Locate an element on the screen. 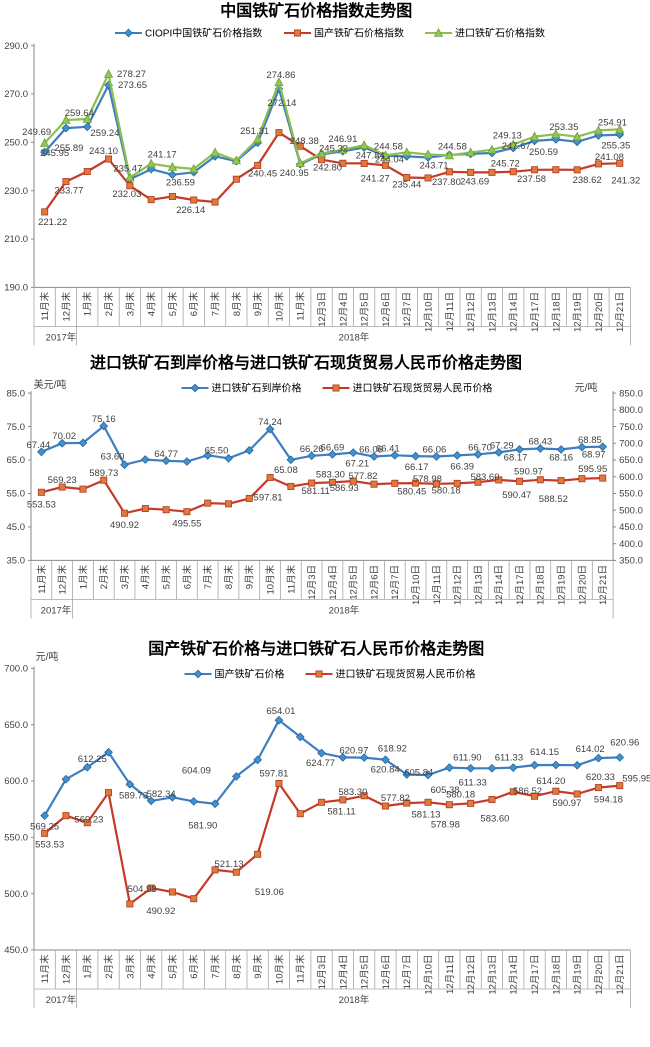 The image size is (650, 1047). data-label: 68.43 is located at coordinates (540, 442).